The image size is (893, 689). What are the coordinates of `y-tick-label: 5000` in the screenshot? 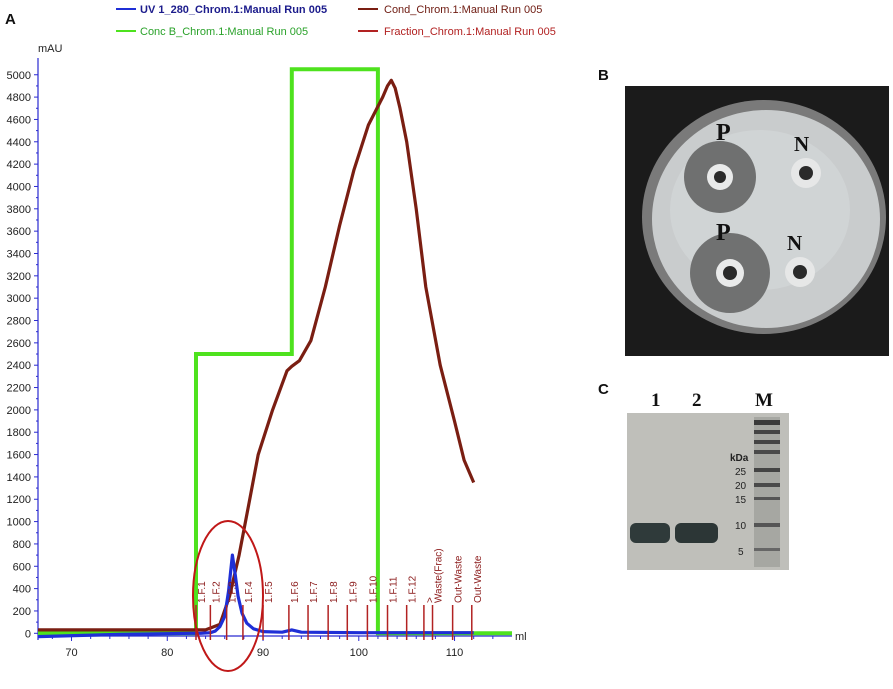 It's located at (19, 76).